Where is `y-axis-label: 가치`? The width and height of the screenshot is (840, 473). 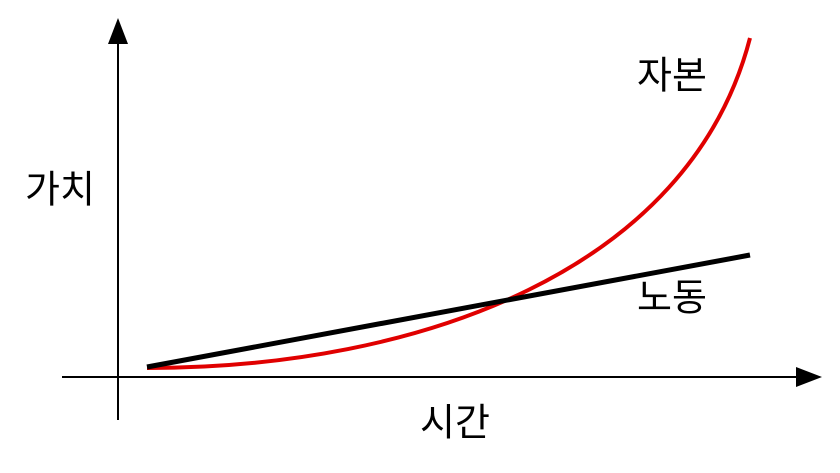 y-axis-label: 가치 is located at coordinates (60, 190).